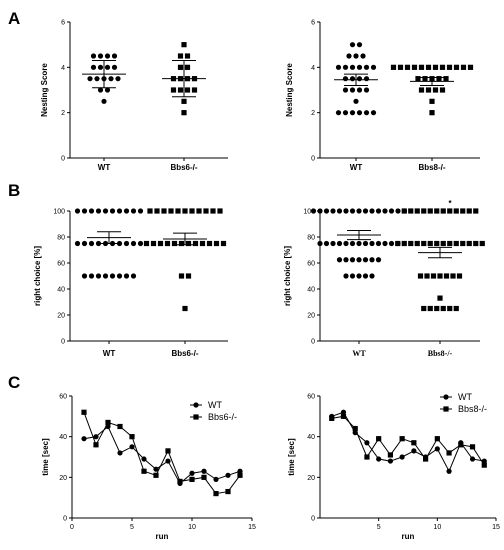  Describe the element at coordinates (45, 457) in the screenshot. I see `y-axis-label: time [sec]` at that location.